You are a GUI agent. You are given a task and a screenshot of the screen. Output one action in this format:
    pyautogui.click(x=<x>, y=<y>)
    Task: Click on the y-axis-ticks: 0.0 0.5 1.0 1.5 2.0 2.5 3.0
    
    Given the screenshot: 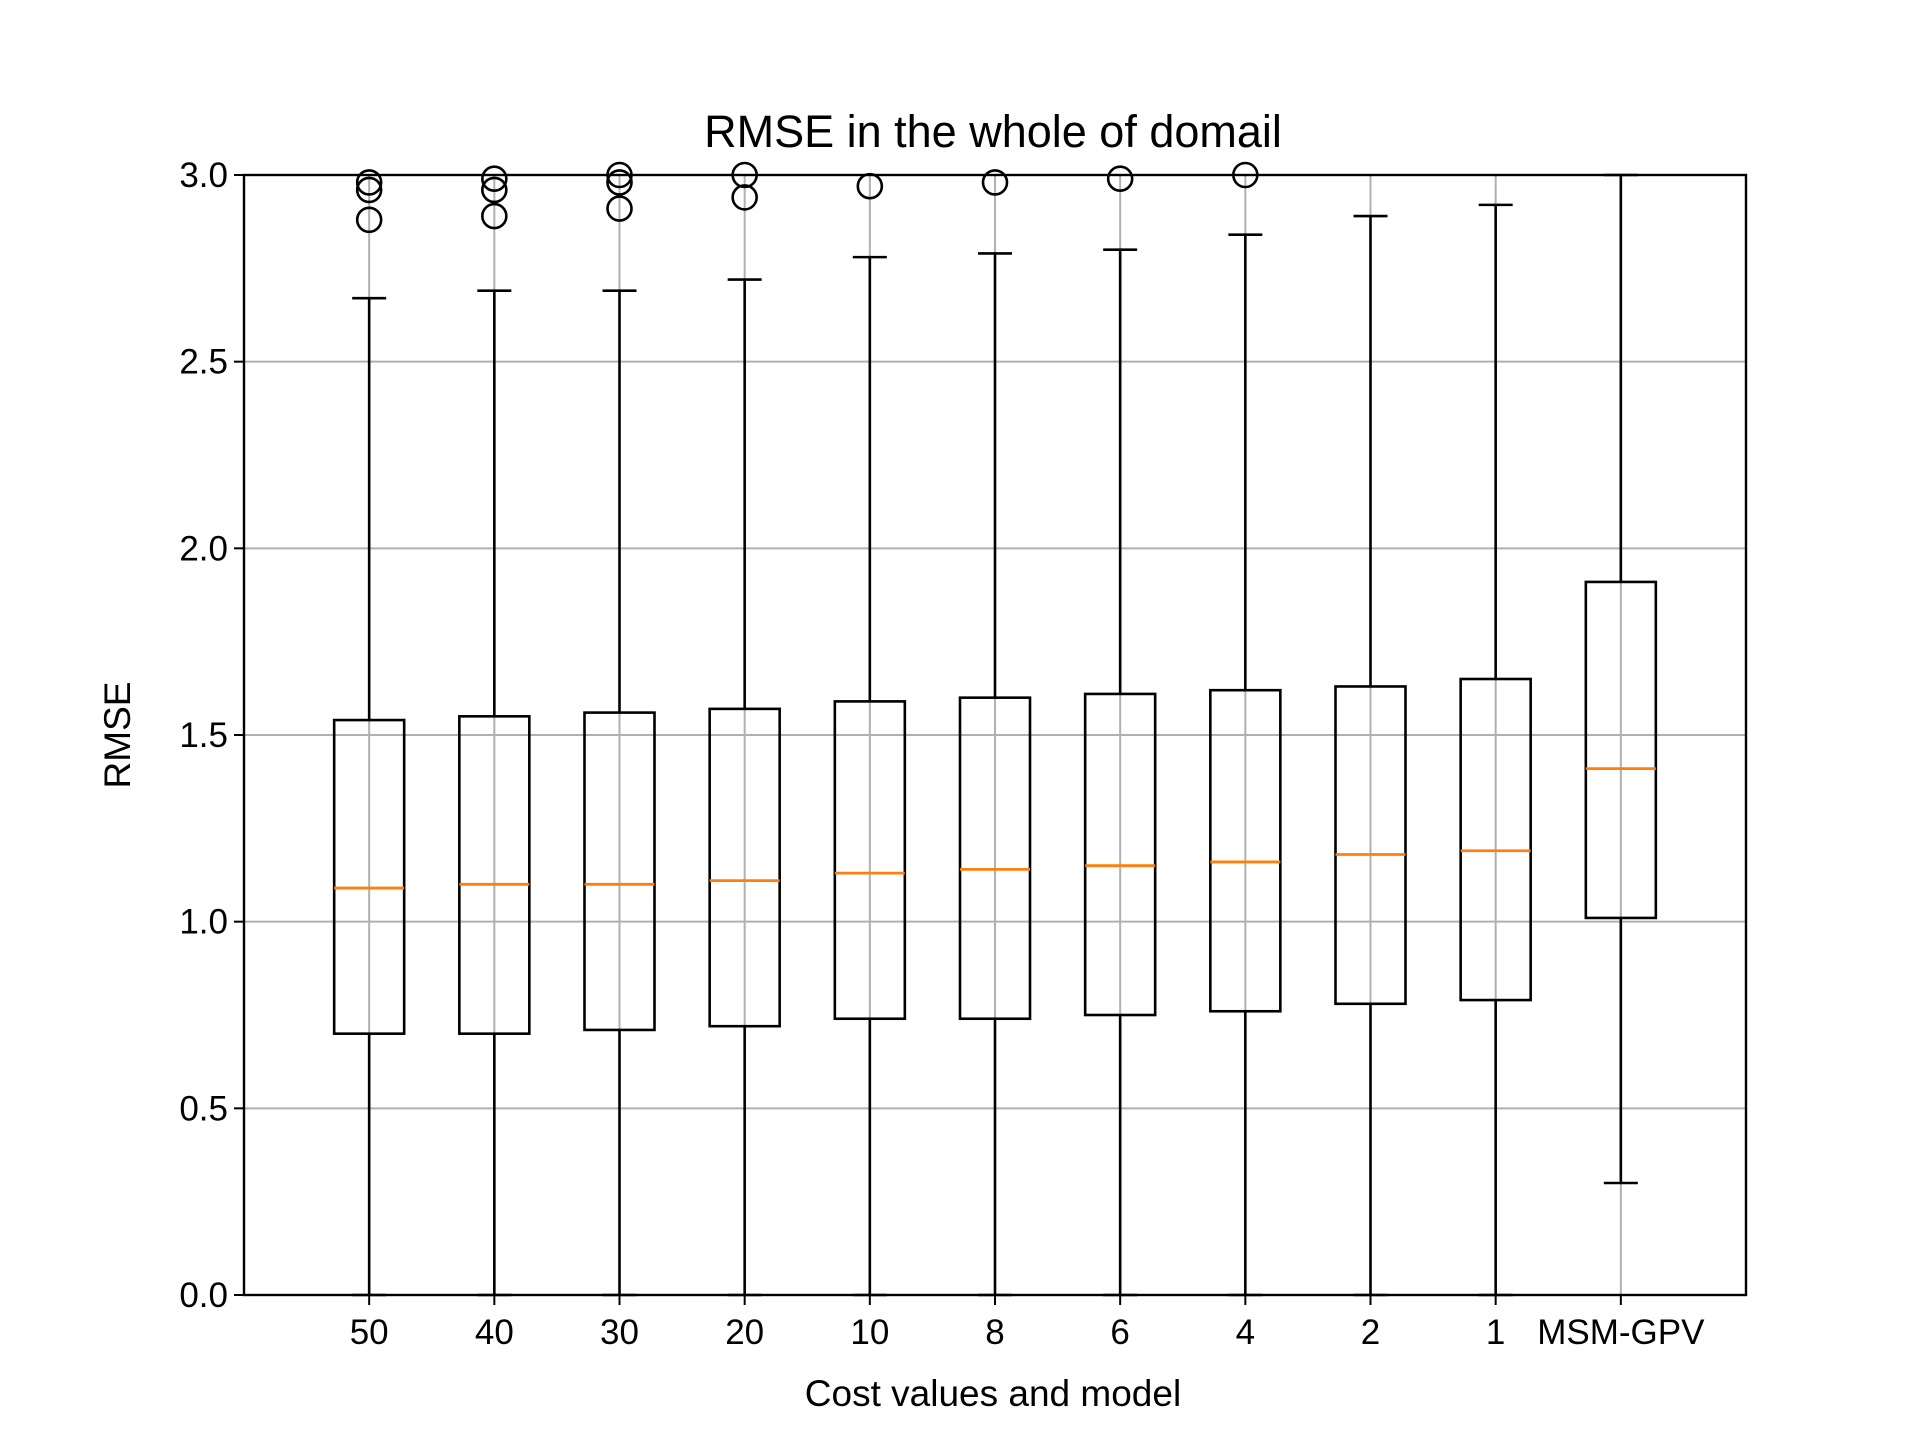 What is the action you would take?
    pyautogui.click(x=211, y=735)
    